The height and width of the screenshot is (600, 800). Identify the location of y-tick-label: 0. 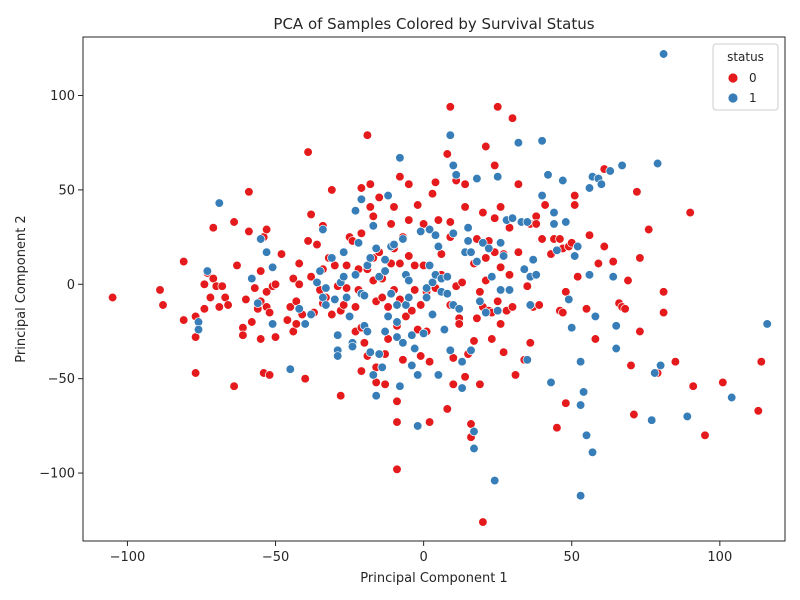
(71, 285).